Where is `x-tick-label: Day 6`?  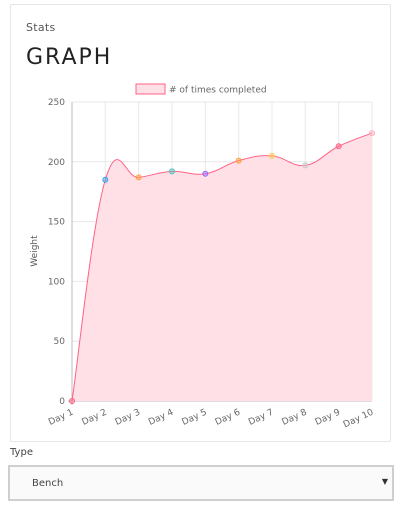 x-tick-label: Day 6 is located at coordinates (228, 418).